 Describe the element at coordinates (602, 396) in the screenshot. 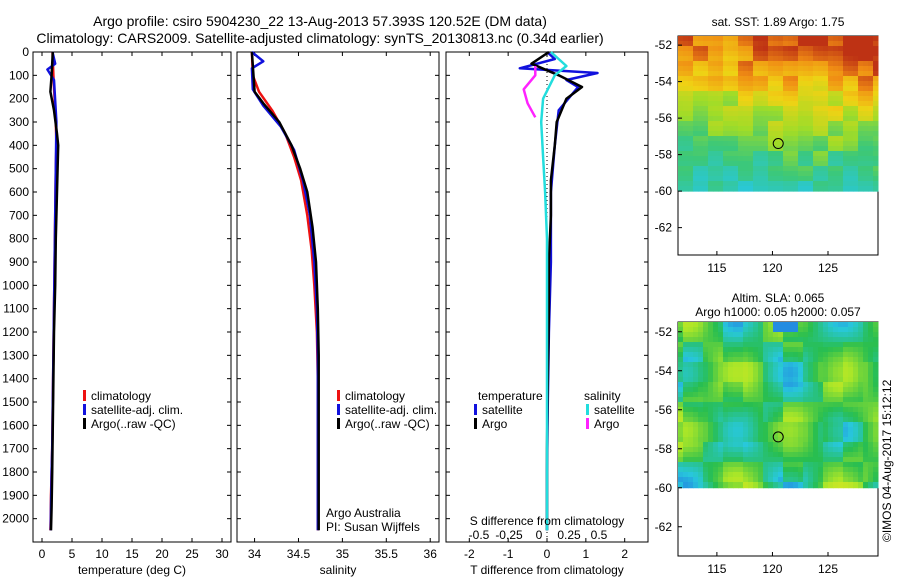

I see `legend-title: salinity` at that location.